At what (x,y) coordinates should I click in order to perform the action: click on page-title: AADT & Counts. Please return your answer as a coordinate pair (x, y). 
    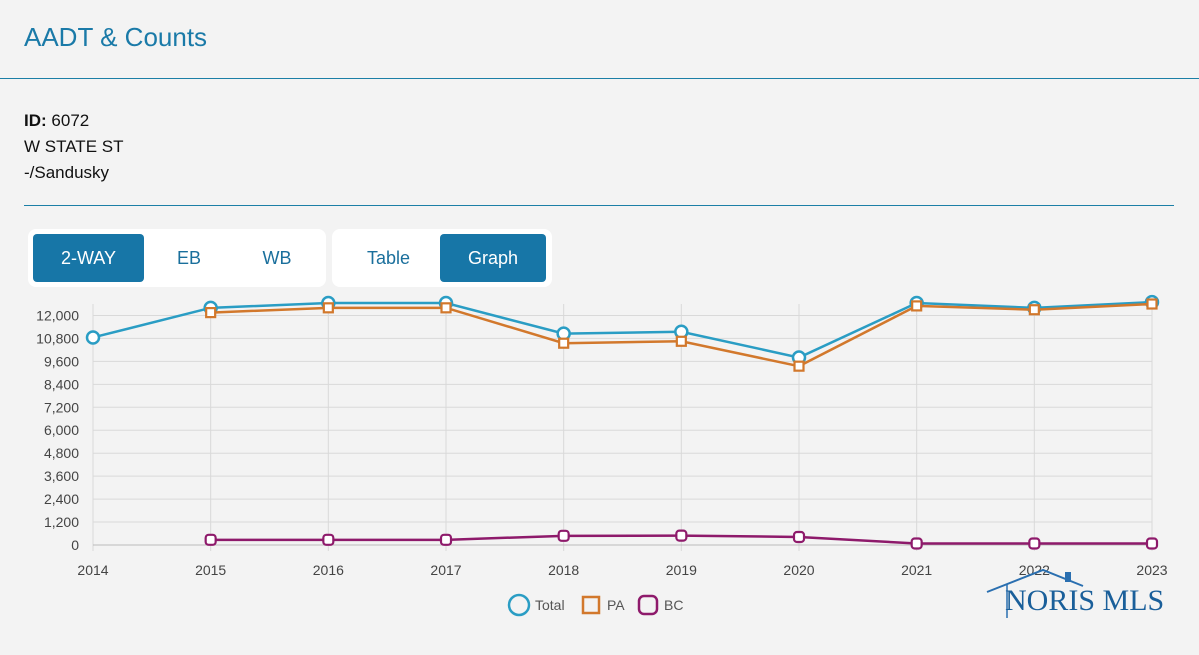
    Looking at the image, I should click on (116, 37).